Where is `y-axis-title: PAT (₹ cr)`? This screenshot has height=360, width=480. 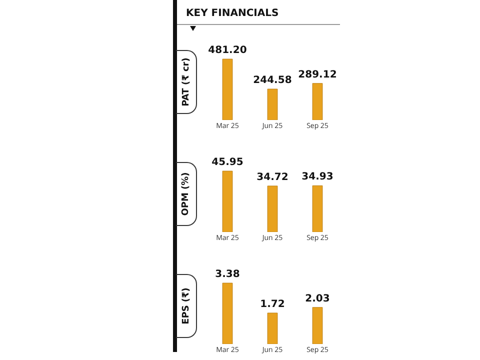
y-axis-title: PAT (₹ cr) is located at coordinates (186, 82).